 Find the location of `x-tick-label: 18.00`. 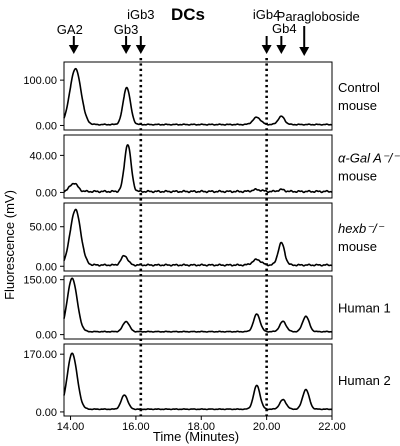

x-tick-label: 18.00 is located at coordinates (202, 427).